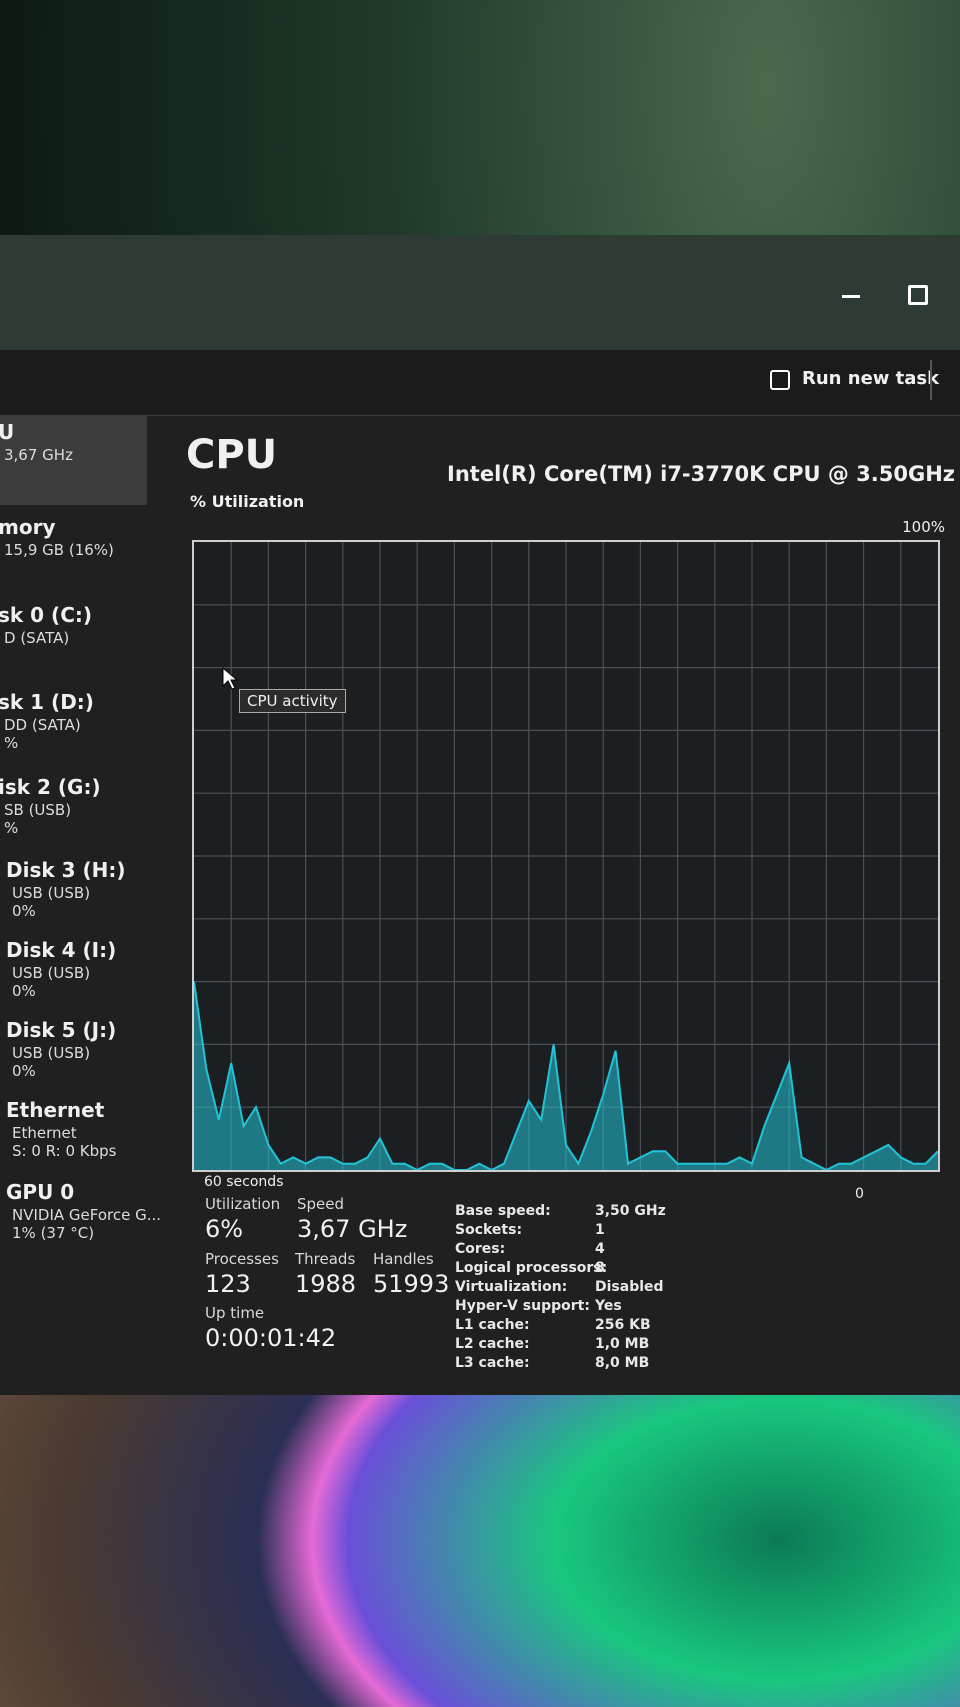 The height and width of the screenshot is (1707, 960). What do you see at coordinates (480, 292) in the screenshot?
I see `title-bar` at bounding box center [480, 292].